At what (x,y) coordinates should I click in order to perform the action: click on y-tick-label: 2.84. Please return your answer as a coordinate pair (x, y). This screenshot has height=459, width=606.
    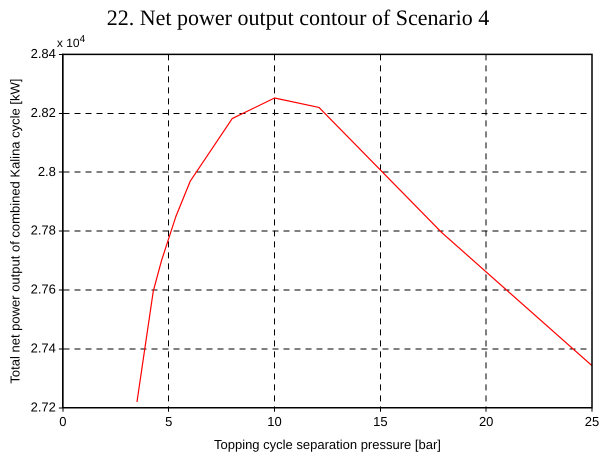
    Looking at the image, I should click on (43, 53).